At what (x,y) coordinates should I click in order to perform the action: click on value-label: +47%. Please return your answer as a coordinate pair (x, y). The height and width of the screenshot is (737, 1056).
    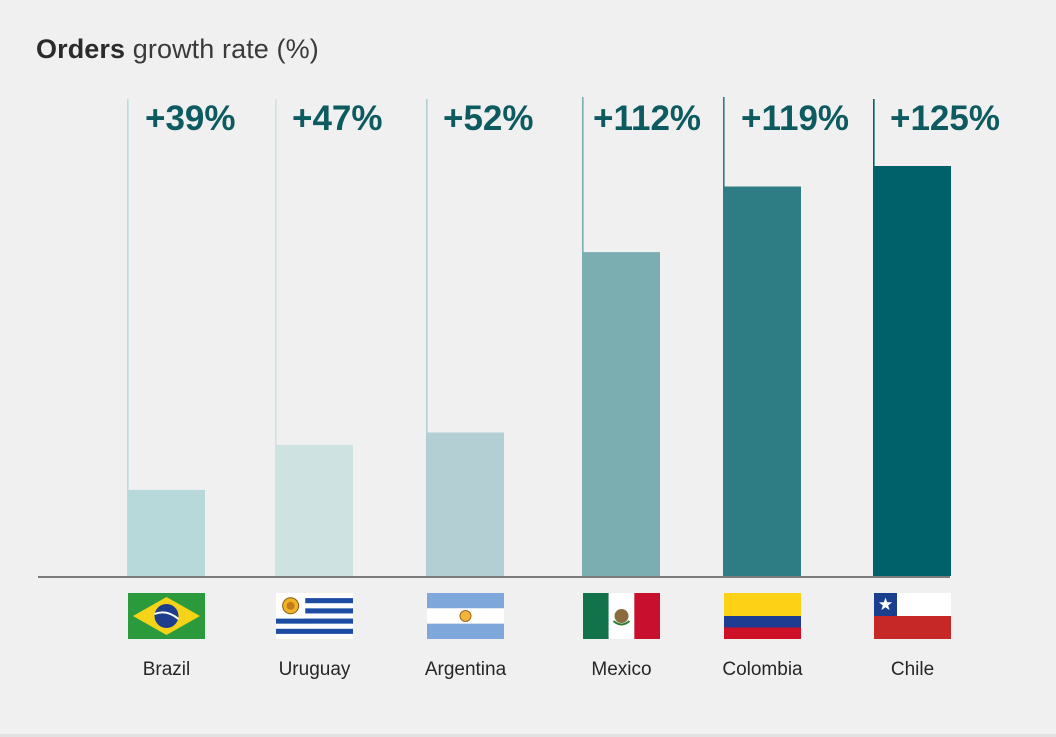
    Looking at the image, I should click on (337, 118).